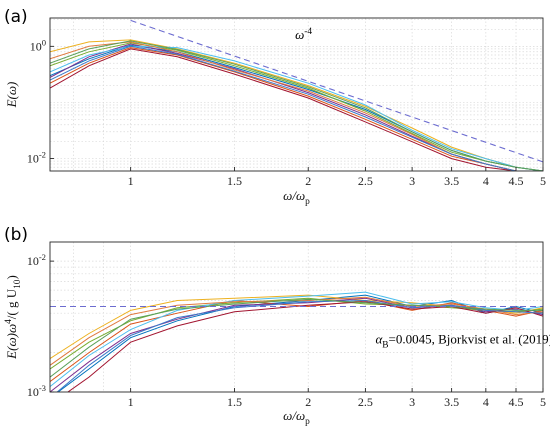  Describe the element at coordinates (303, 34) in the screenshot. I see `reference-line-annotation: ω-4` at that location.